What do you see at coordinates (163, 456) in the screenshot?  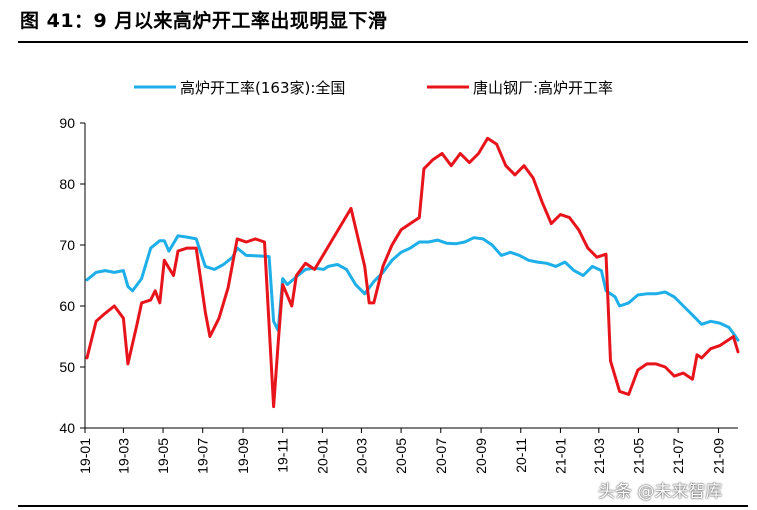 I see `x-tick-label: 19-05` at bounding box center [163, 456].